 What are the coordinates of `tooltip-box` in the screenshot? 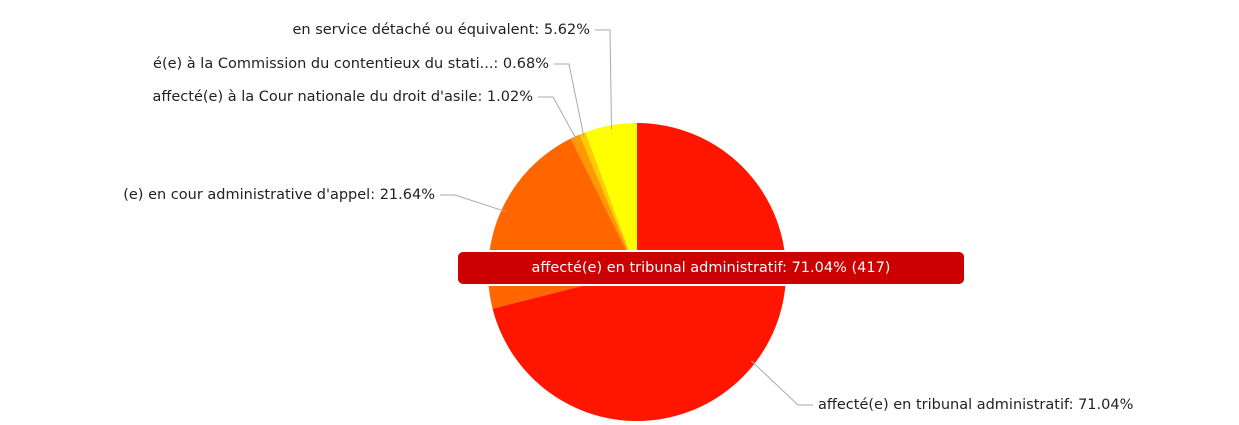 It's located at (711, 268).